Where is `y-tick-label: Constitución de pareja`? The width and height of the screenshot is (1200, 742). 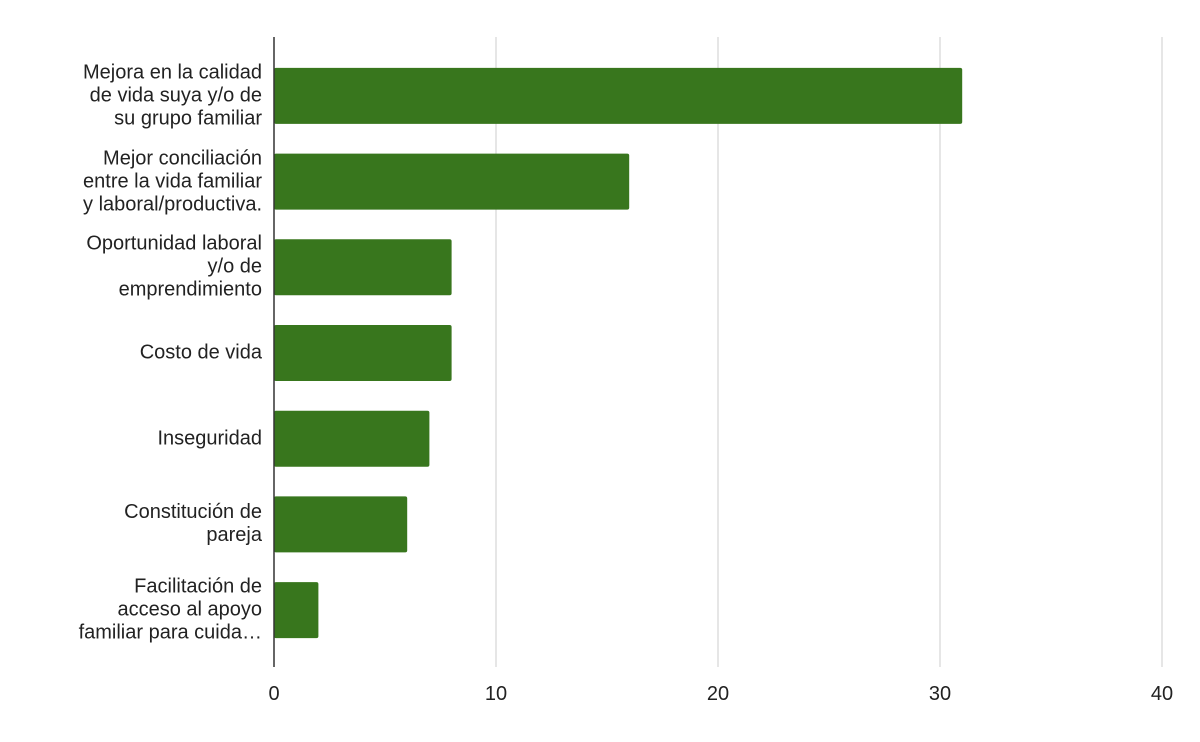 y-tick-label: Constitución de pareja is located at coordinates (193, 524).